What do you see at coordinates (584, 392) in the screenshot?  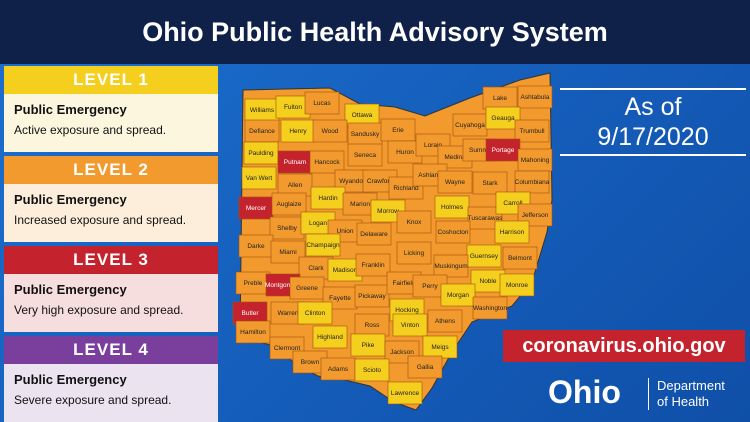 I see `logo-wordmark: Ohio` at bounding box center [584, 392].